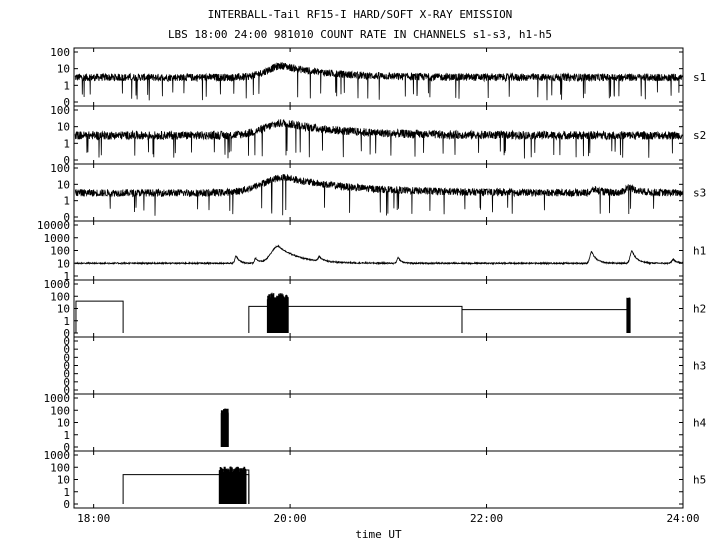 Image resolution: width=720 pixels, height=550 pixels. Describe the element at coordinates (379, 139) in the screenshot. I see `trace-s2` at that location.